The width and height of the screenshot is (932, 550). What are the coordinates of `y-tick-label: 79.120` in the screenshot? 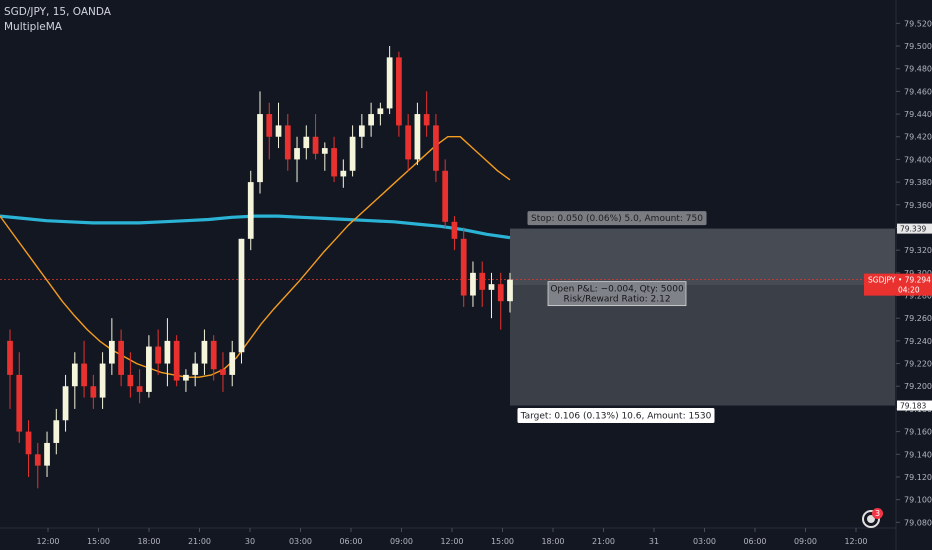 It's located at (918, 477).